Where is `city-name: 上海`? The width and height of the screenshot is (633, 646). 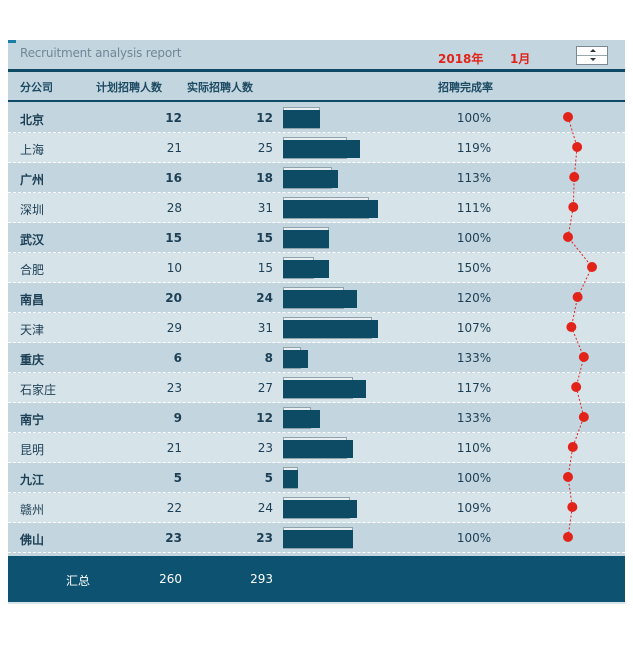 city-name: 上海 is located at coordinates (32, 150).